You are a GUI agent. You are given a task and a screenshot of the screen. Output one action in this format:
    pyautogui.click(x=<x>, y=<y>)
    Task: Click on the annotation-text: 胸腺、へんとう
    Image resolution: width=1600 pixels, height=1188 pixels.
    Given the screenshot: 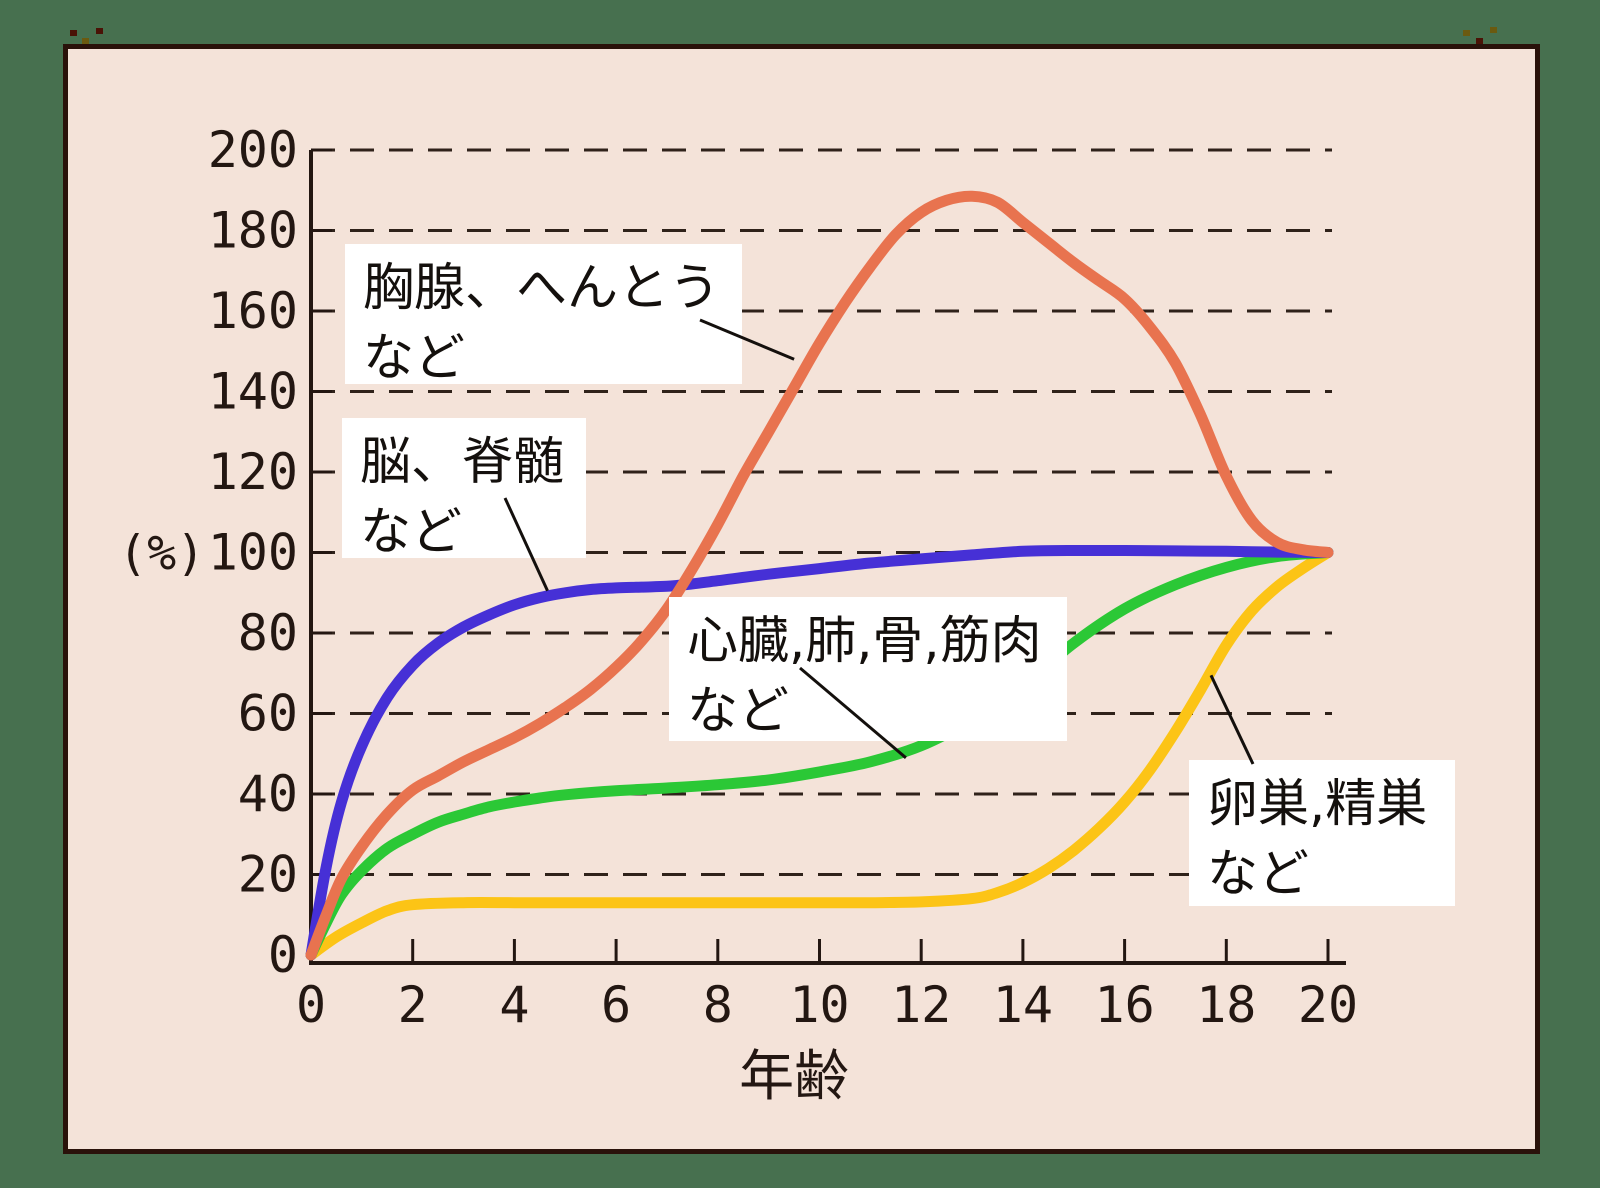 What is the action you would take?
    pyautogui.click(x=542, y=288)
    